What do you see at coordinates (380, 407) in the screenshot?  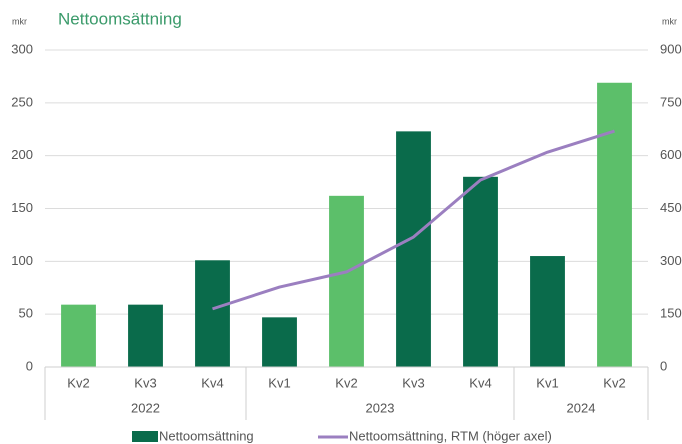 I see `group-label: 2023` at bounding box center [380, 407].